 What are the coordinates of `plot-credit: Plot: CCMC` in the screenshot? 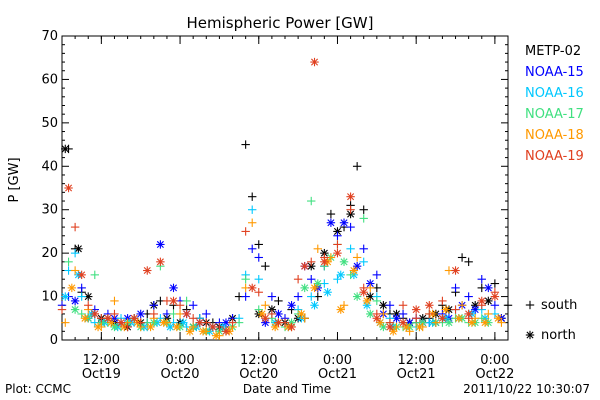 It's located at (38, 389).